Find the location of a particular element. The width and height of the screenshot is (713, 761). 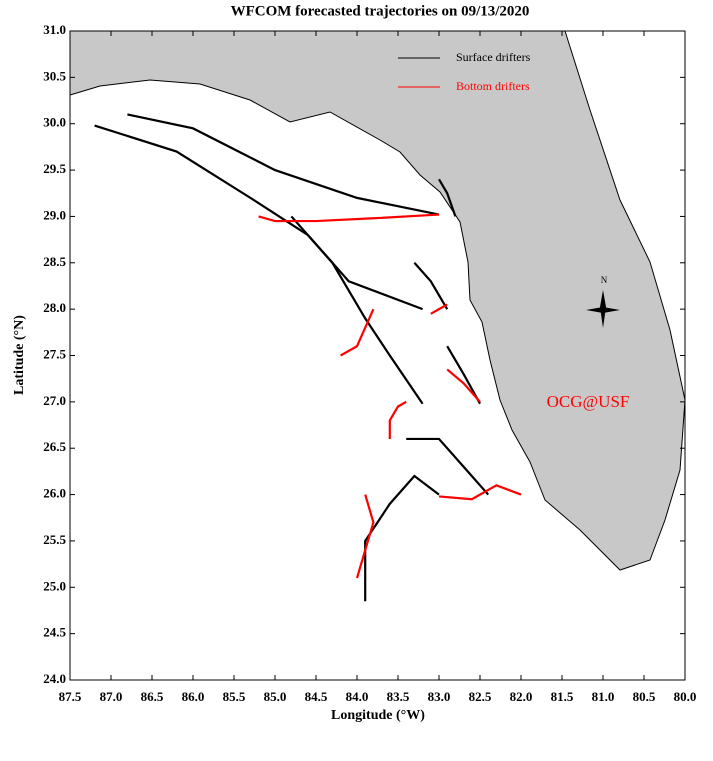

x-tick-label: 81.0 is located at coordinates (603, 696).